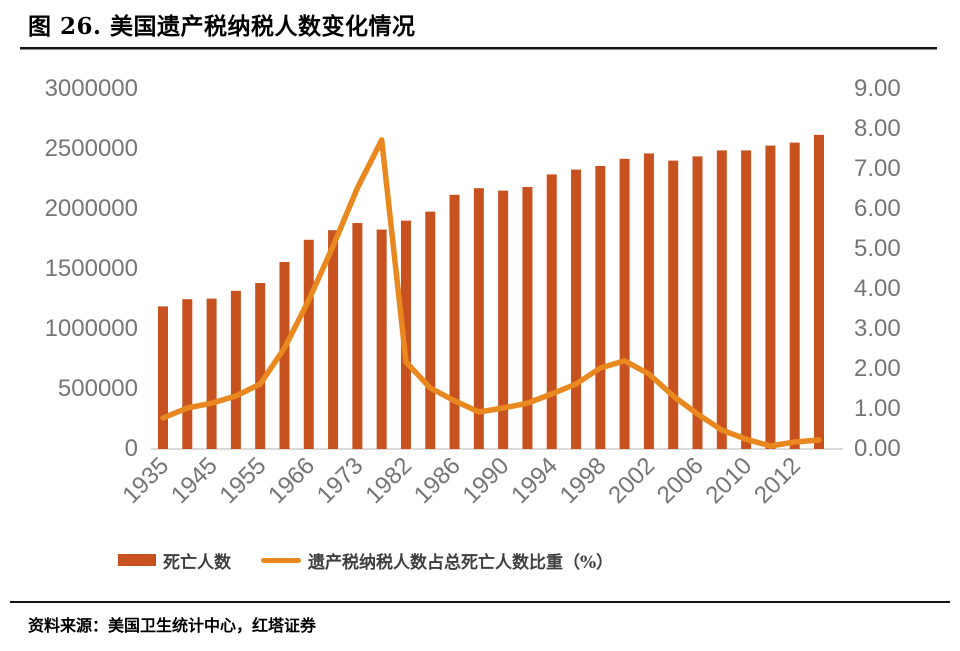 The width and height of the screenshot is (960, 651). What do you see at coordinates (648, 301) in the screenshot?
I see `bar-2002` at bounding box center [648, 301].